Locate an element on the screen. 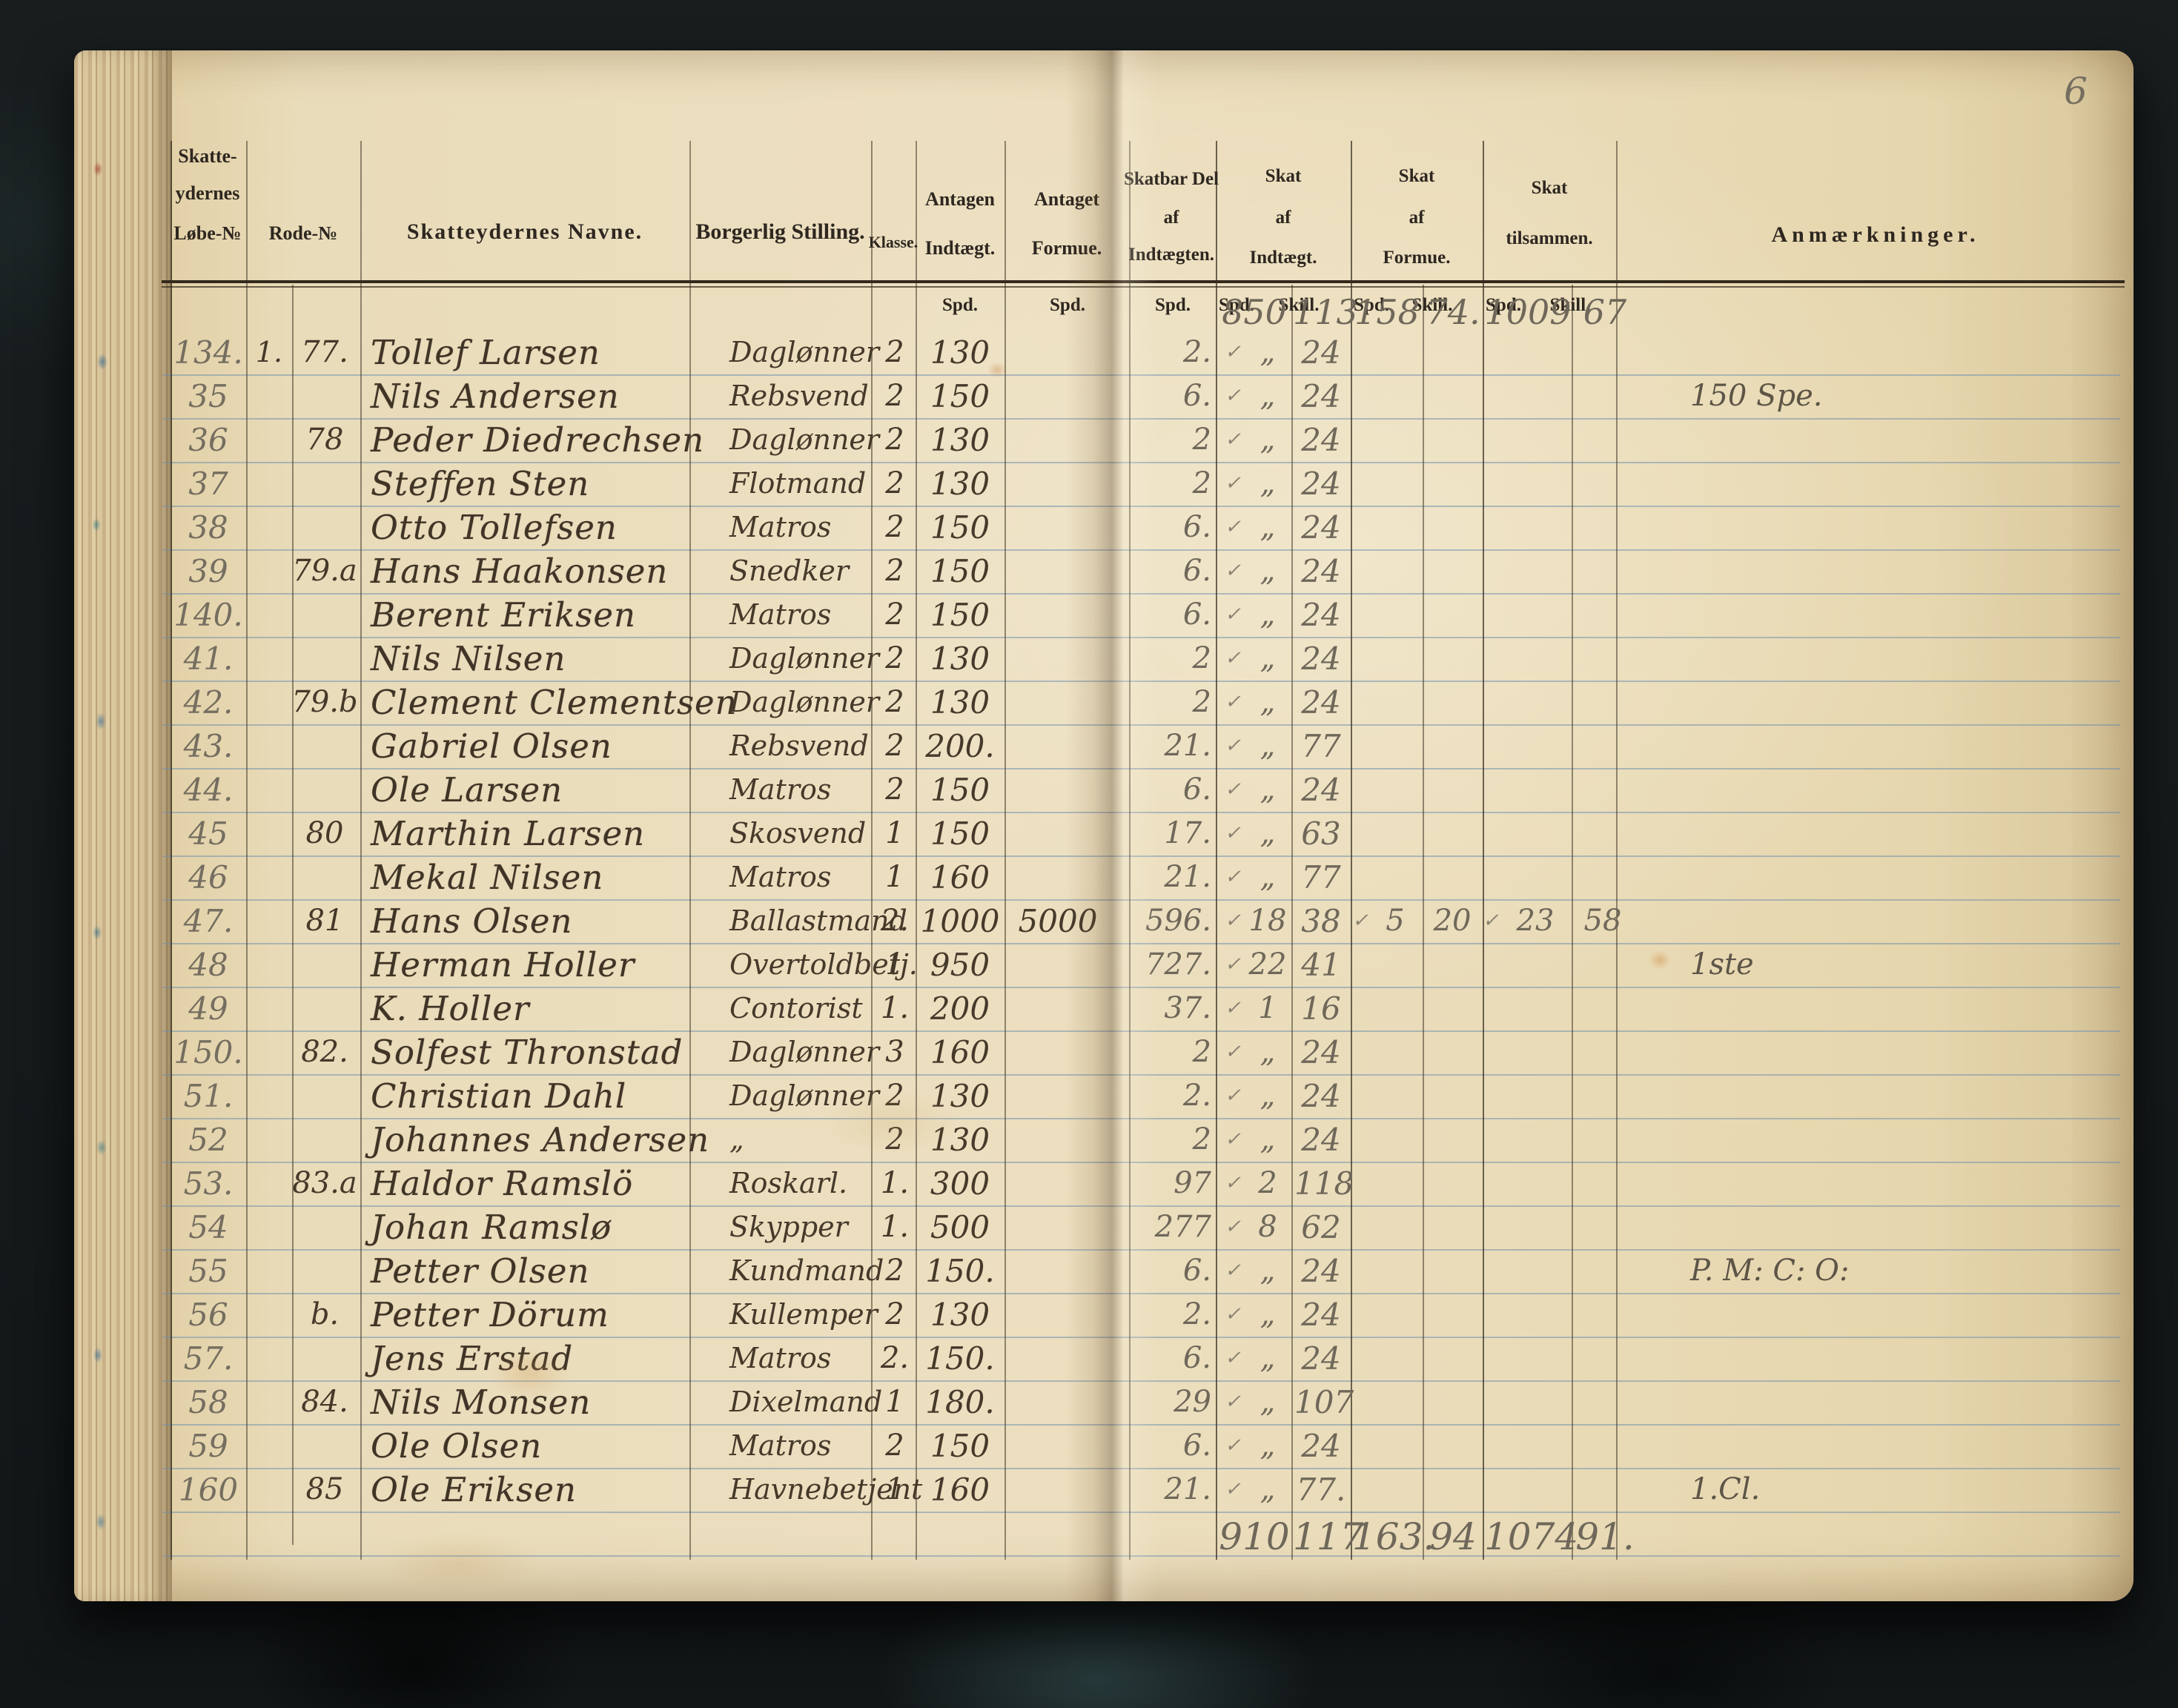 The height and width of the screenshot is (1708, 2178). cell-si_skill: 38 is located at coordinates (1321, 921).